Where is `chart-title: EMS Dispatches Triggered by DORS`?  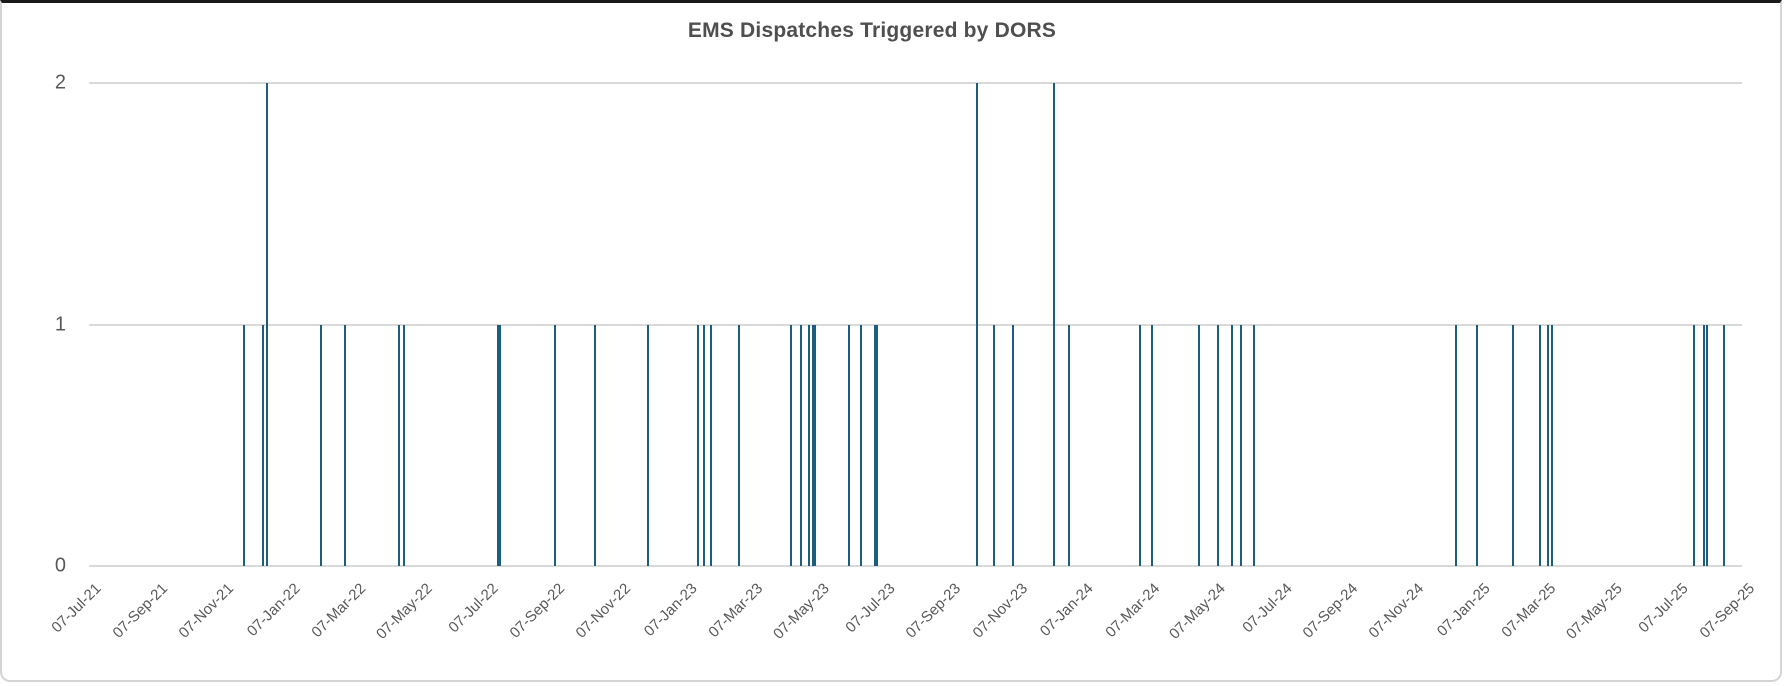
chart-title: EMS Dispatches Triggered by DORS is located at coordinates (872, 30).